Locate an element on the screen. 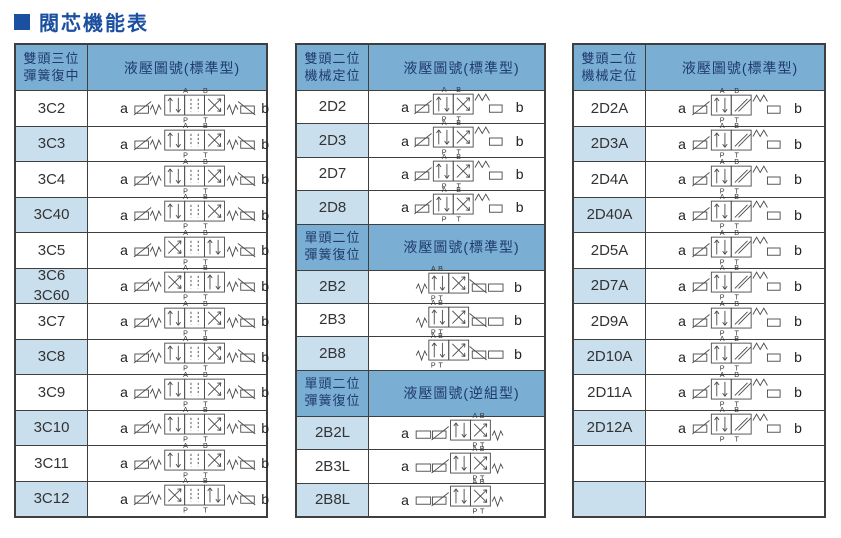  table-row is located at coordinates (699, 499).